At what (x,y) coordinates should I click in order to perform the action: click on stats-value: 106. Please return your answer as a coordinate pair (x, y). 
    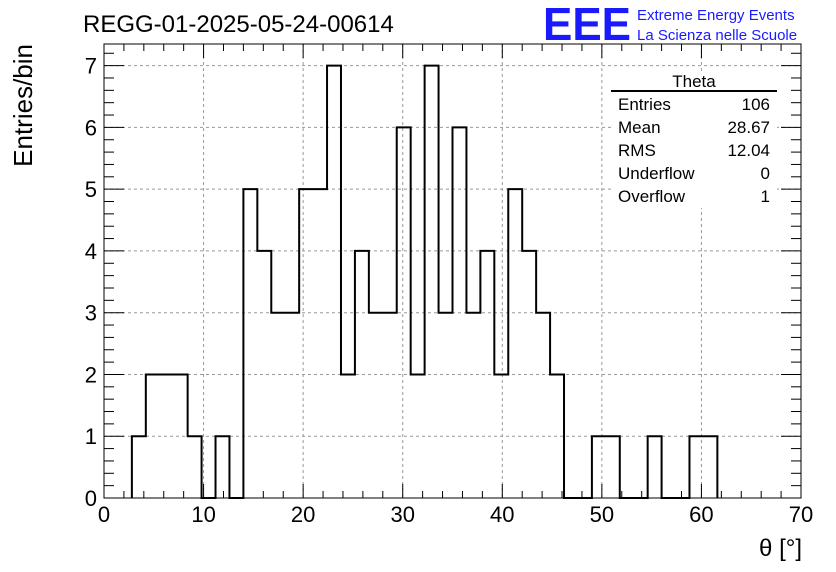
    Looking at the image, I should click on (756, 104).